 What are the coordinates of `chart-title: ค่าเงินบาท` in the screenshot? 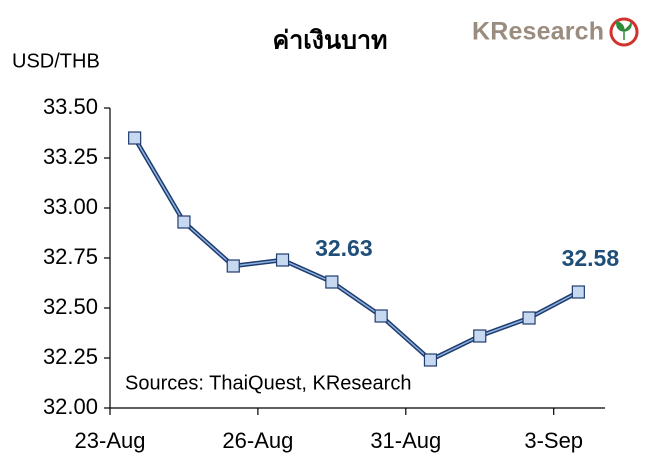 It's located at (330, 41).